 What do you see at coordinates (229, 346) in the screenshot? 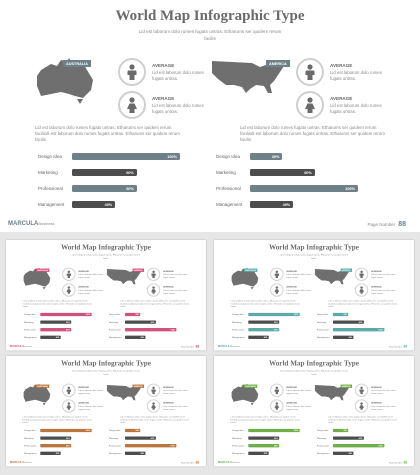
I see `brand: MARCULABusiness` at bounding box center [229, 346].